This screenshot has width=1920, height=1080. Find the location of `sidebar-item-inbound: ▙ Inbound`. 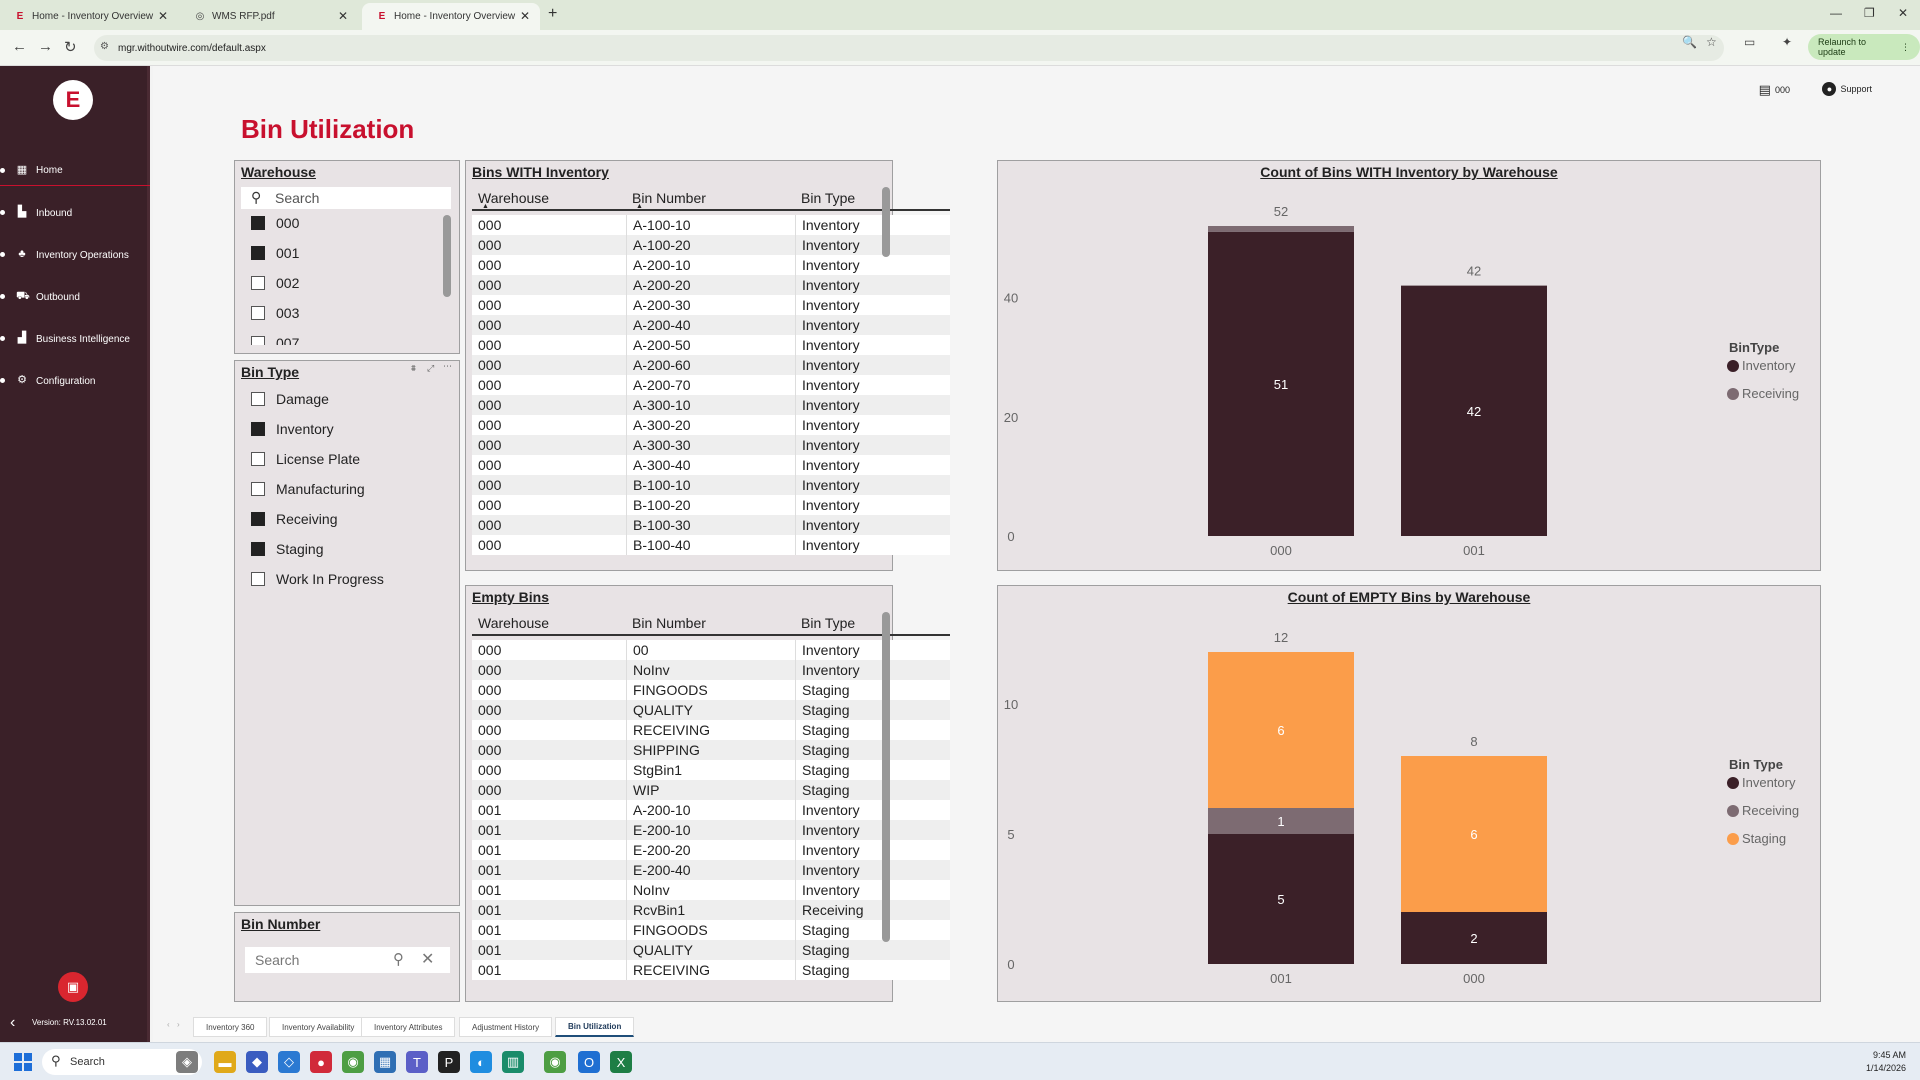

sidebar-item-inbound: ▙ Inbound is located at coordinates (75, 213).